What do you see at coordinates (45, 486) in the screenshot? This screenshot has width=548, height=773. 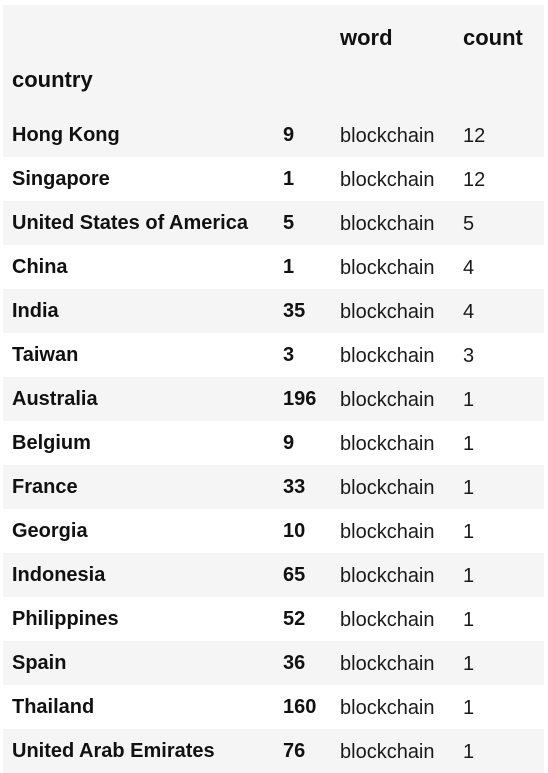 I see `country-cell: France` at bounding box center [45, 486].